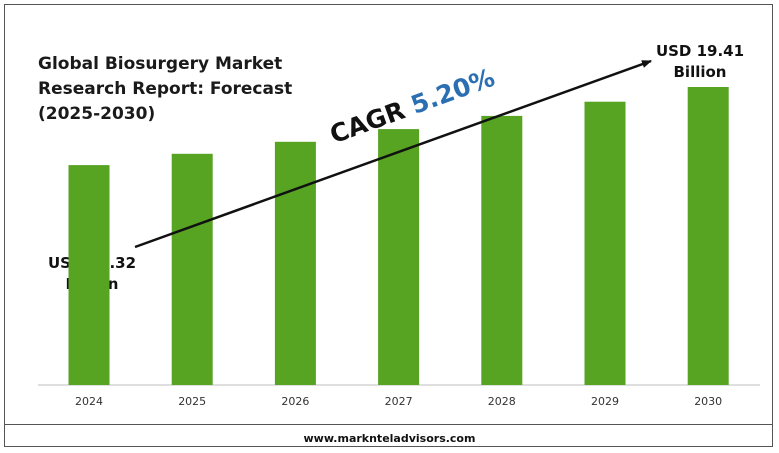 This screenshot has width=779, height=453. I want to click on bar-2028, so click(502, 250).